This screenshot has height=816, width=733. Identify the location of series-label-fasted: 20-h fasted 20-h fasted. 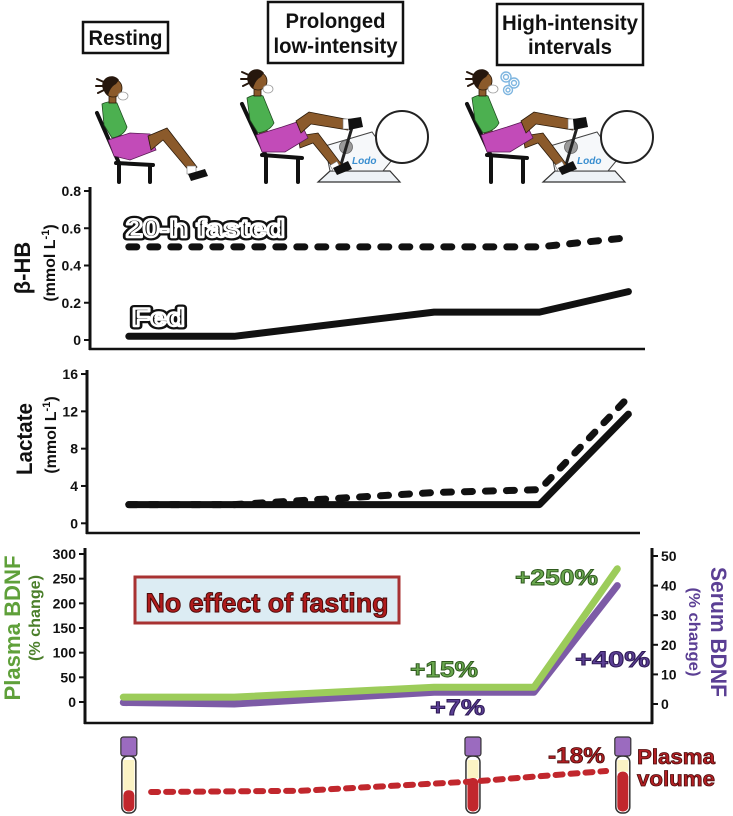
(206, 229).